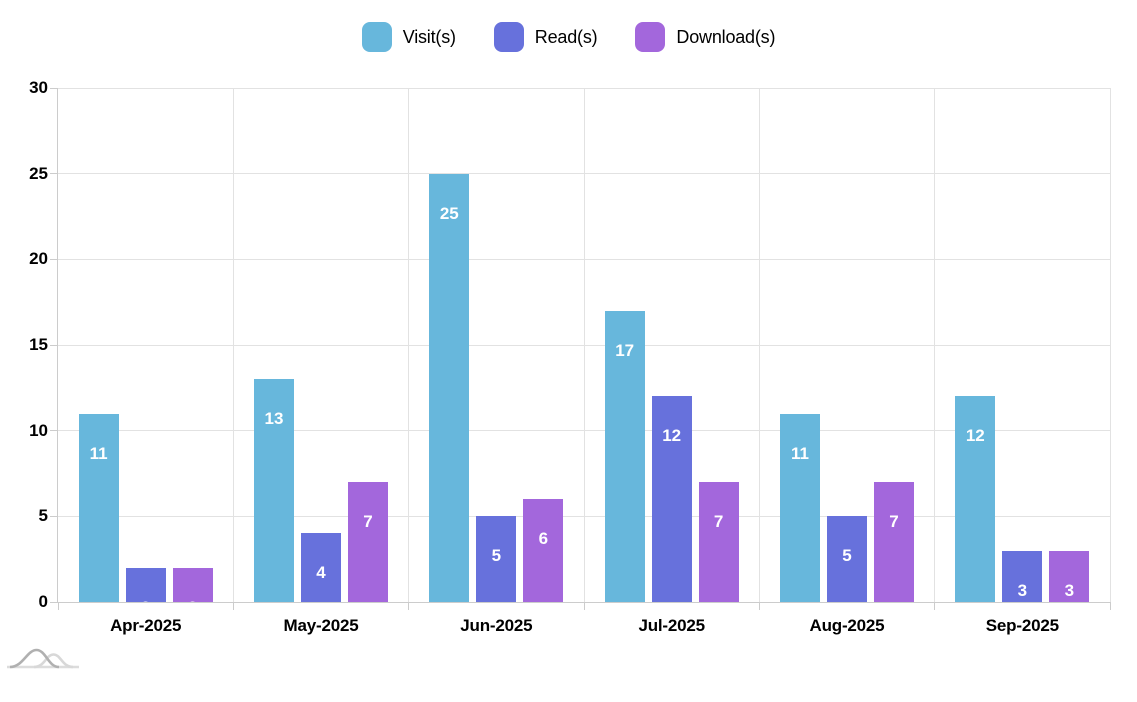 Image resolution: width=1137 pixels, height=702 pixels. I want to click on y-axis-label-15: 15, so click(38, 344).